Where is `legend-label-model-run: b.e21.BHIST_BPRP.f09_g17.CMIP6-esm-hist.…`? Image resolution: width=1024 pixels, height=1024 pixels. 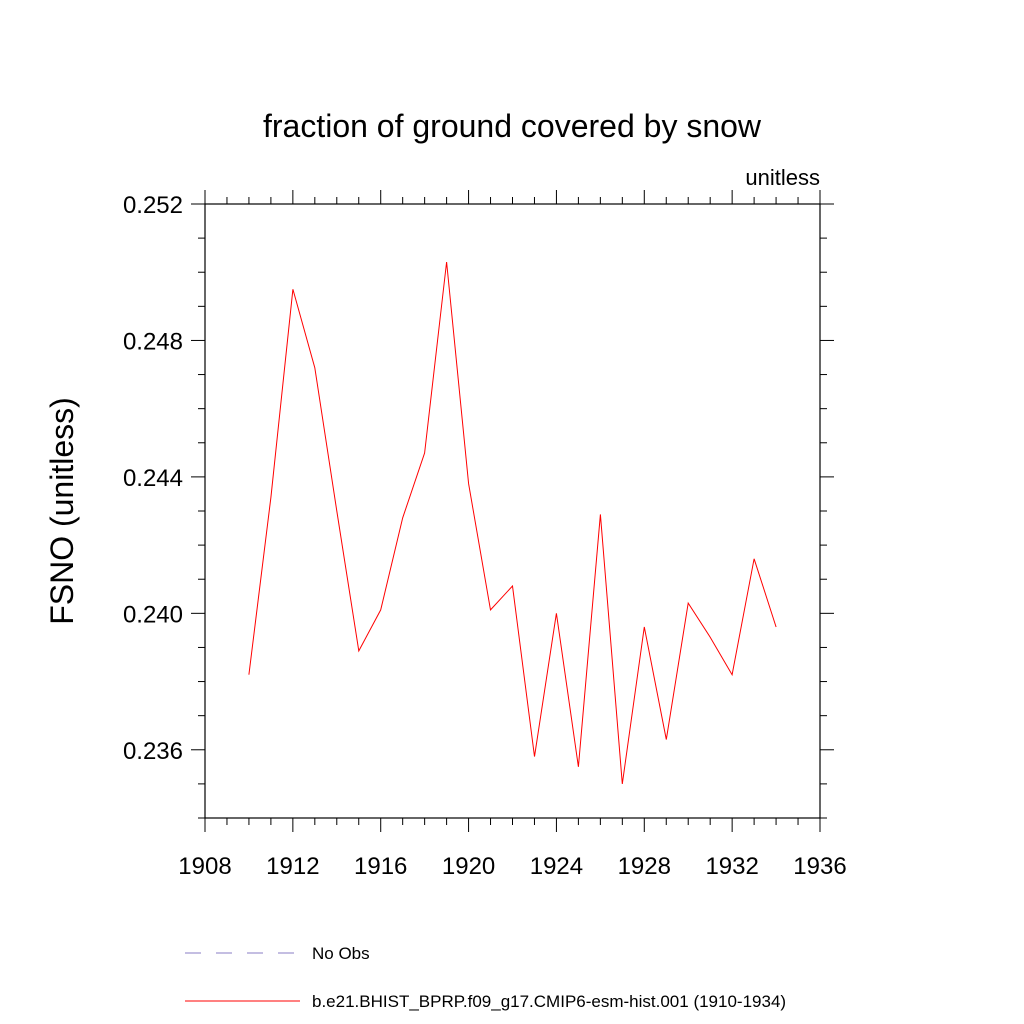 legend-label-model-run: b.e21.BHIST_BPRP.f09_g17.CMIP6-esm-hist.… is located at coordinates (549, 1001).